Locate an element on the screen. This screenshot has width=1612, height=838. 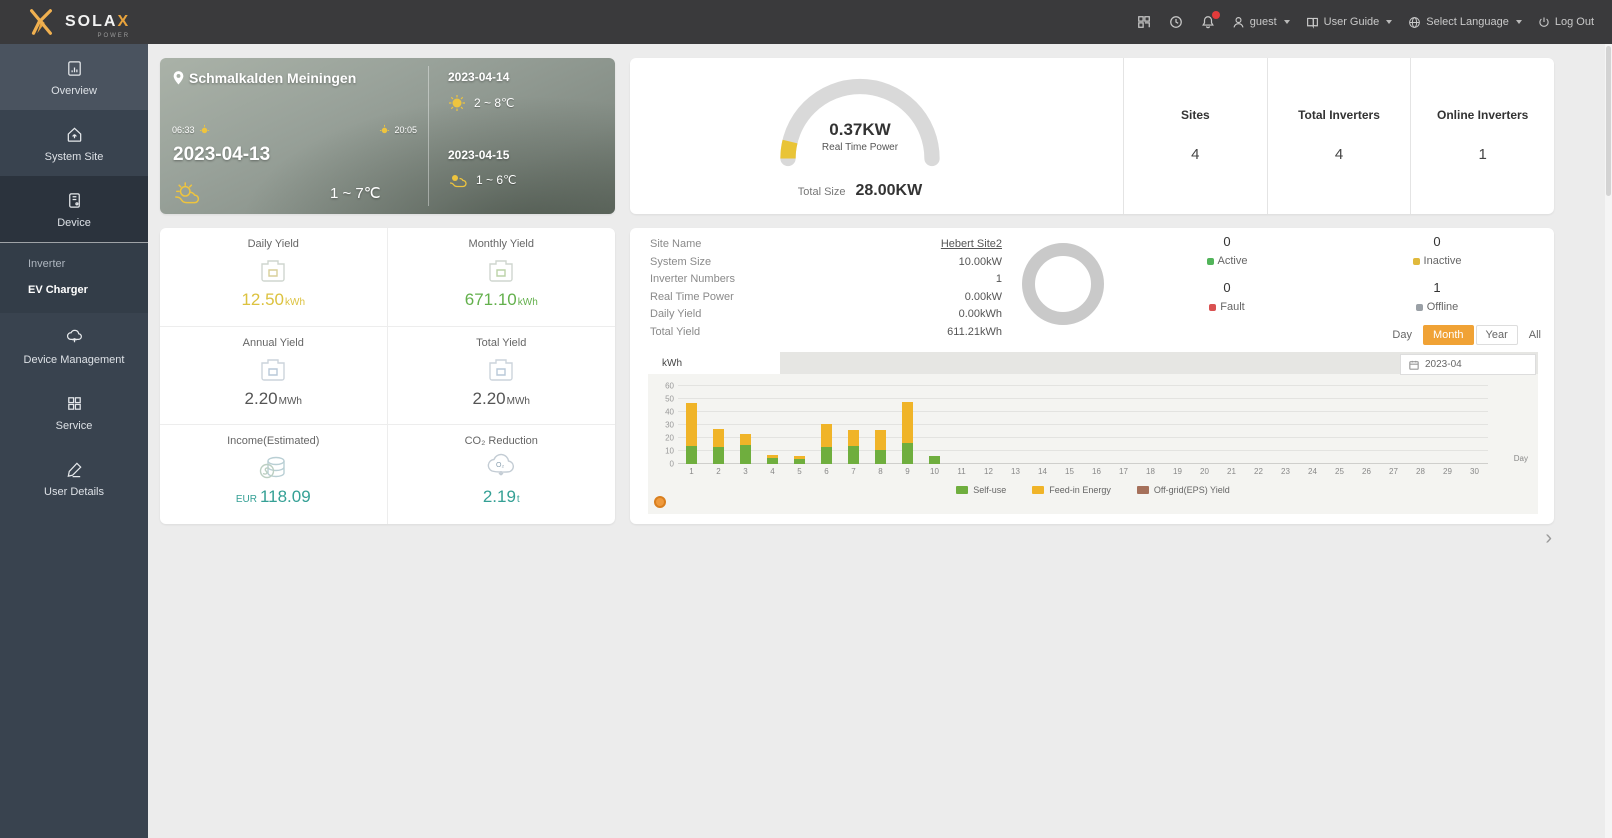
fault-status-dot is located at coordinates (1213, 307).